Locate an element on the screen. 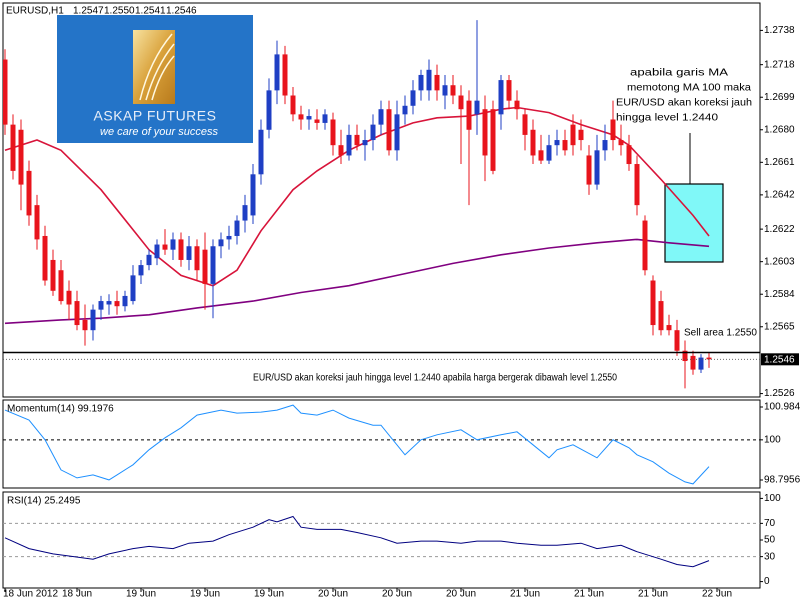  y-tick-label: 50 is located at coordinates (770, 540).